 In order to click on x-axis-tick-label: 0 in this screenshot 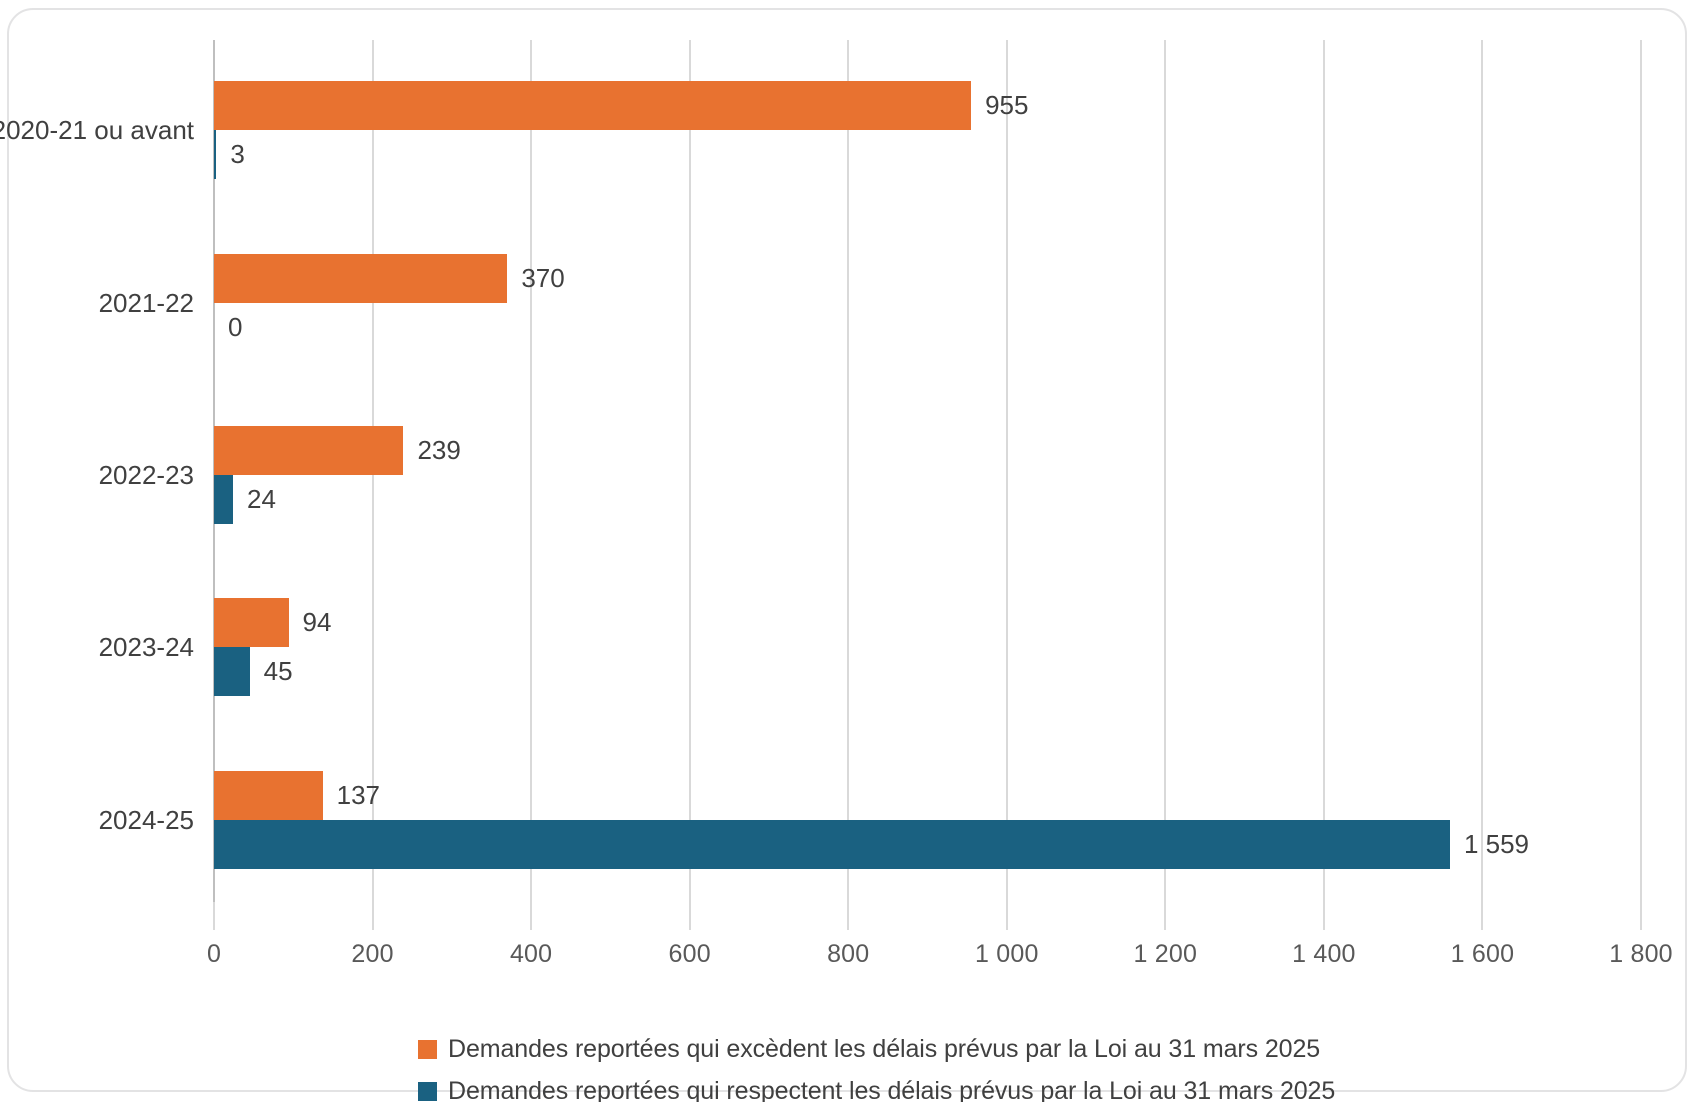, I will do `click(214, 954)`.